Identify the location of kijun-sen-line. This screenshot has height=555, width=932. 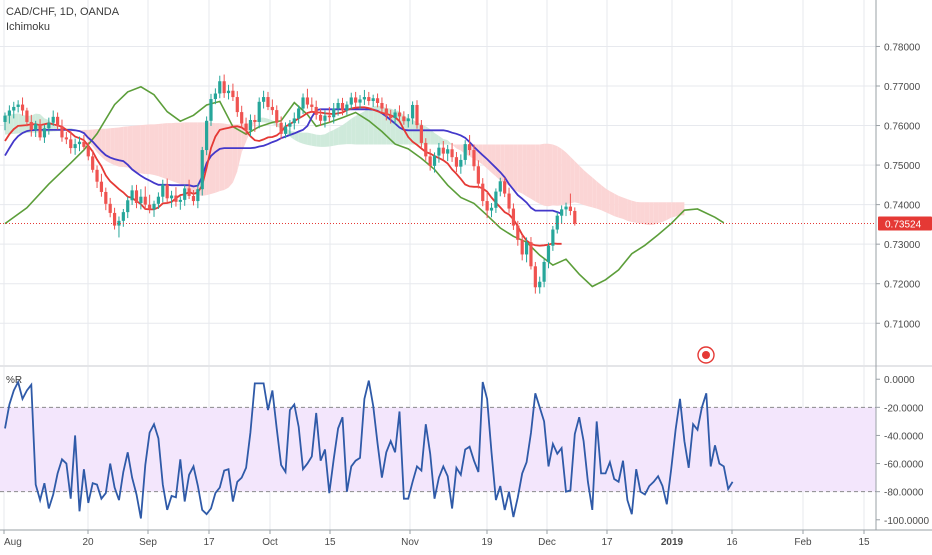
(283, 161).